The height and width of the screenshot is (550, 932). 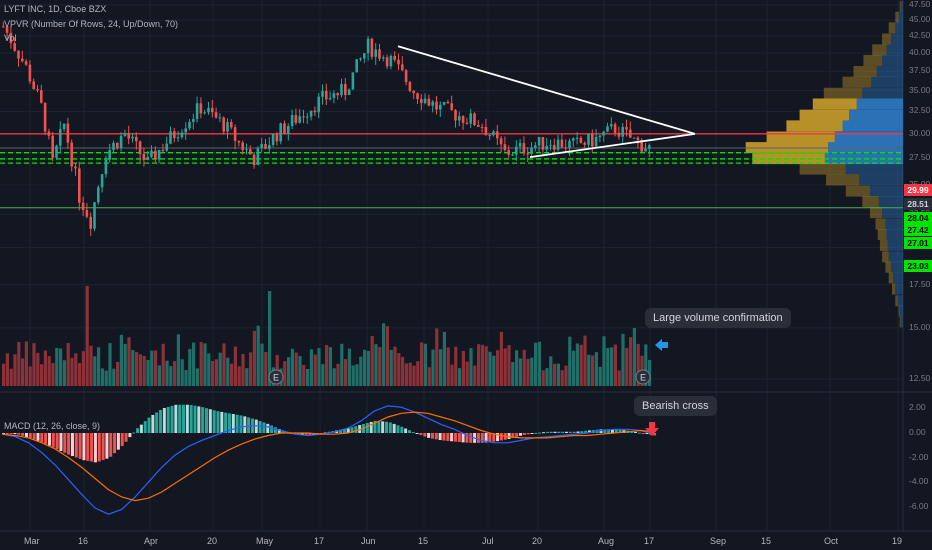 What do you see at coordinates (546, 90) in the screenshot?
I see `descending-trendline` at bounding box center [546, 90].